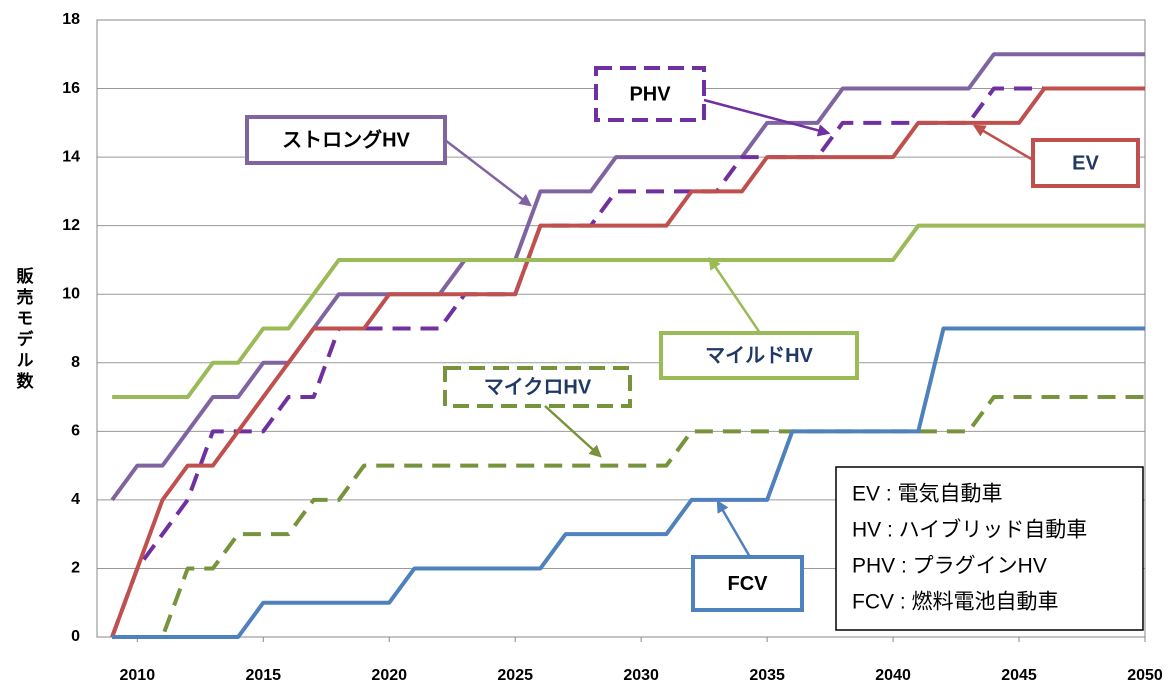  Describe the element at coordinates (71, 225) in the screenshot. I see `y-tick-label: 12` at that location.